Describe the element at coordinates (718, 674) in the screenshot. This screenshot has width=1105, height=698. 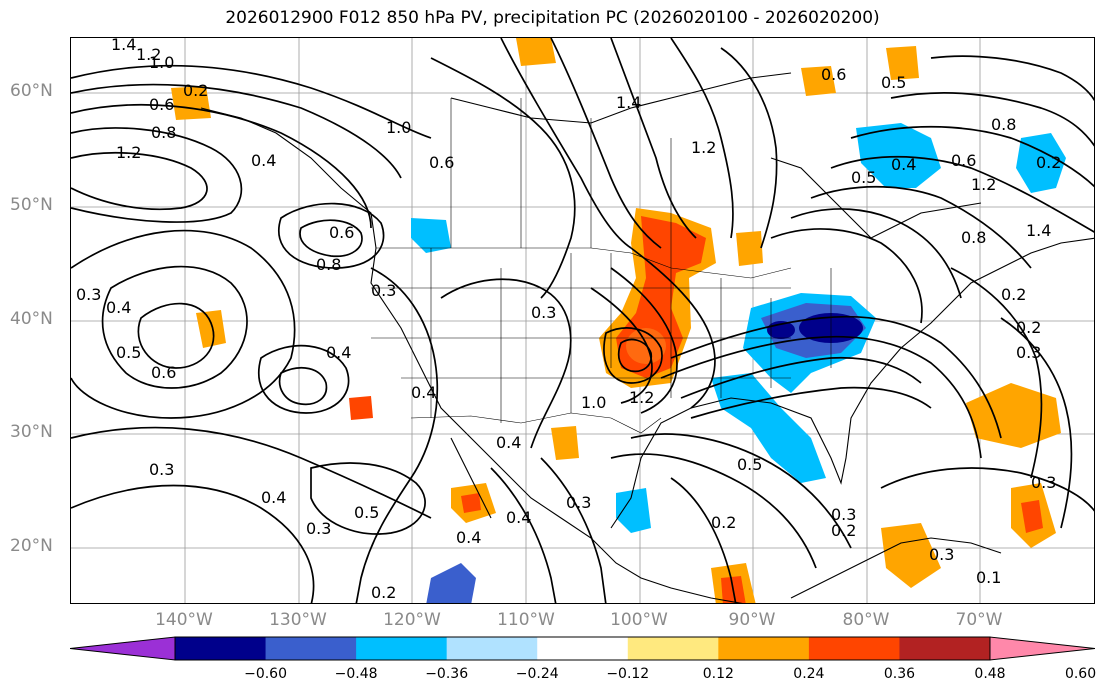
I see `colorbar-tick-label: 0.12` at that location.